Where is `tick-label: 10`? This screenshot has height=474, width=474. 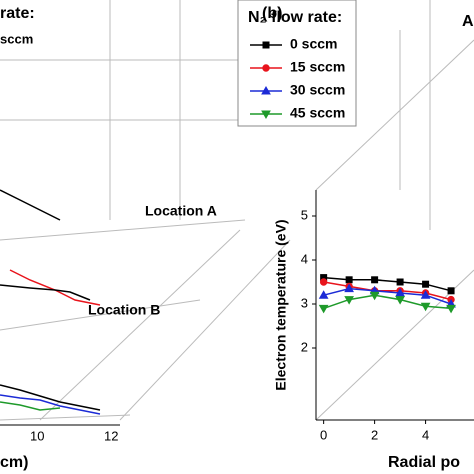
tick-label: 10 is located at coordinates (37, 435).